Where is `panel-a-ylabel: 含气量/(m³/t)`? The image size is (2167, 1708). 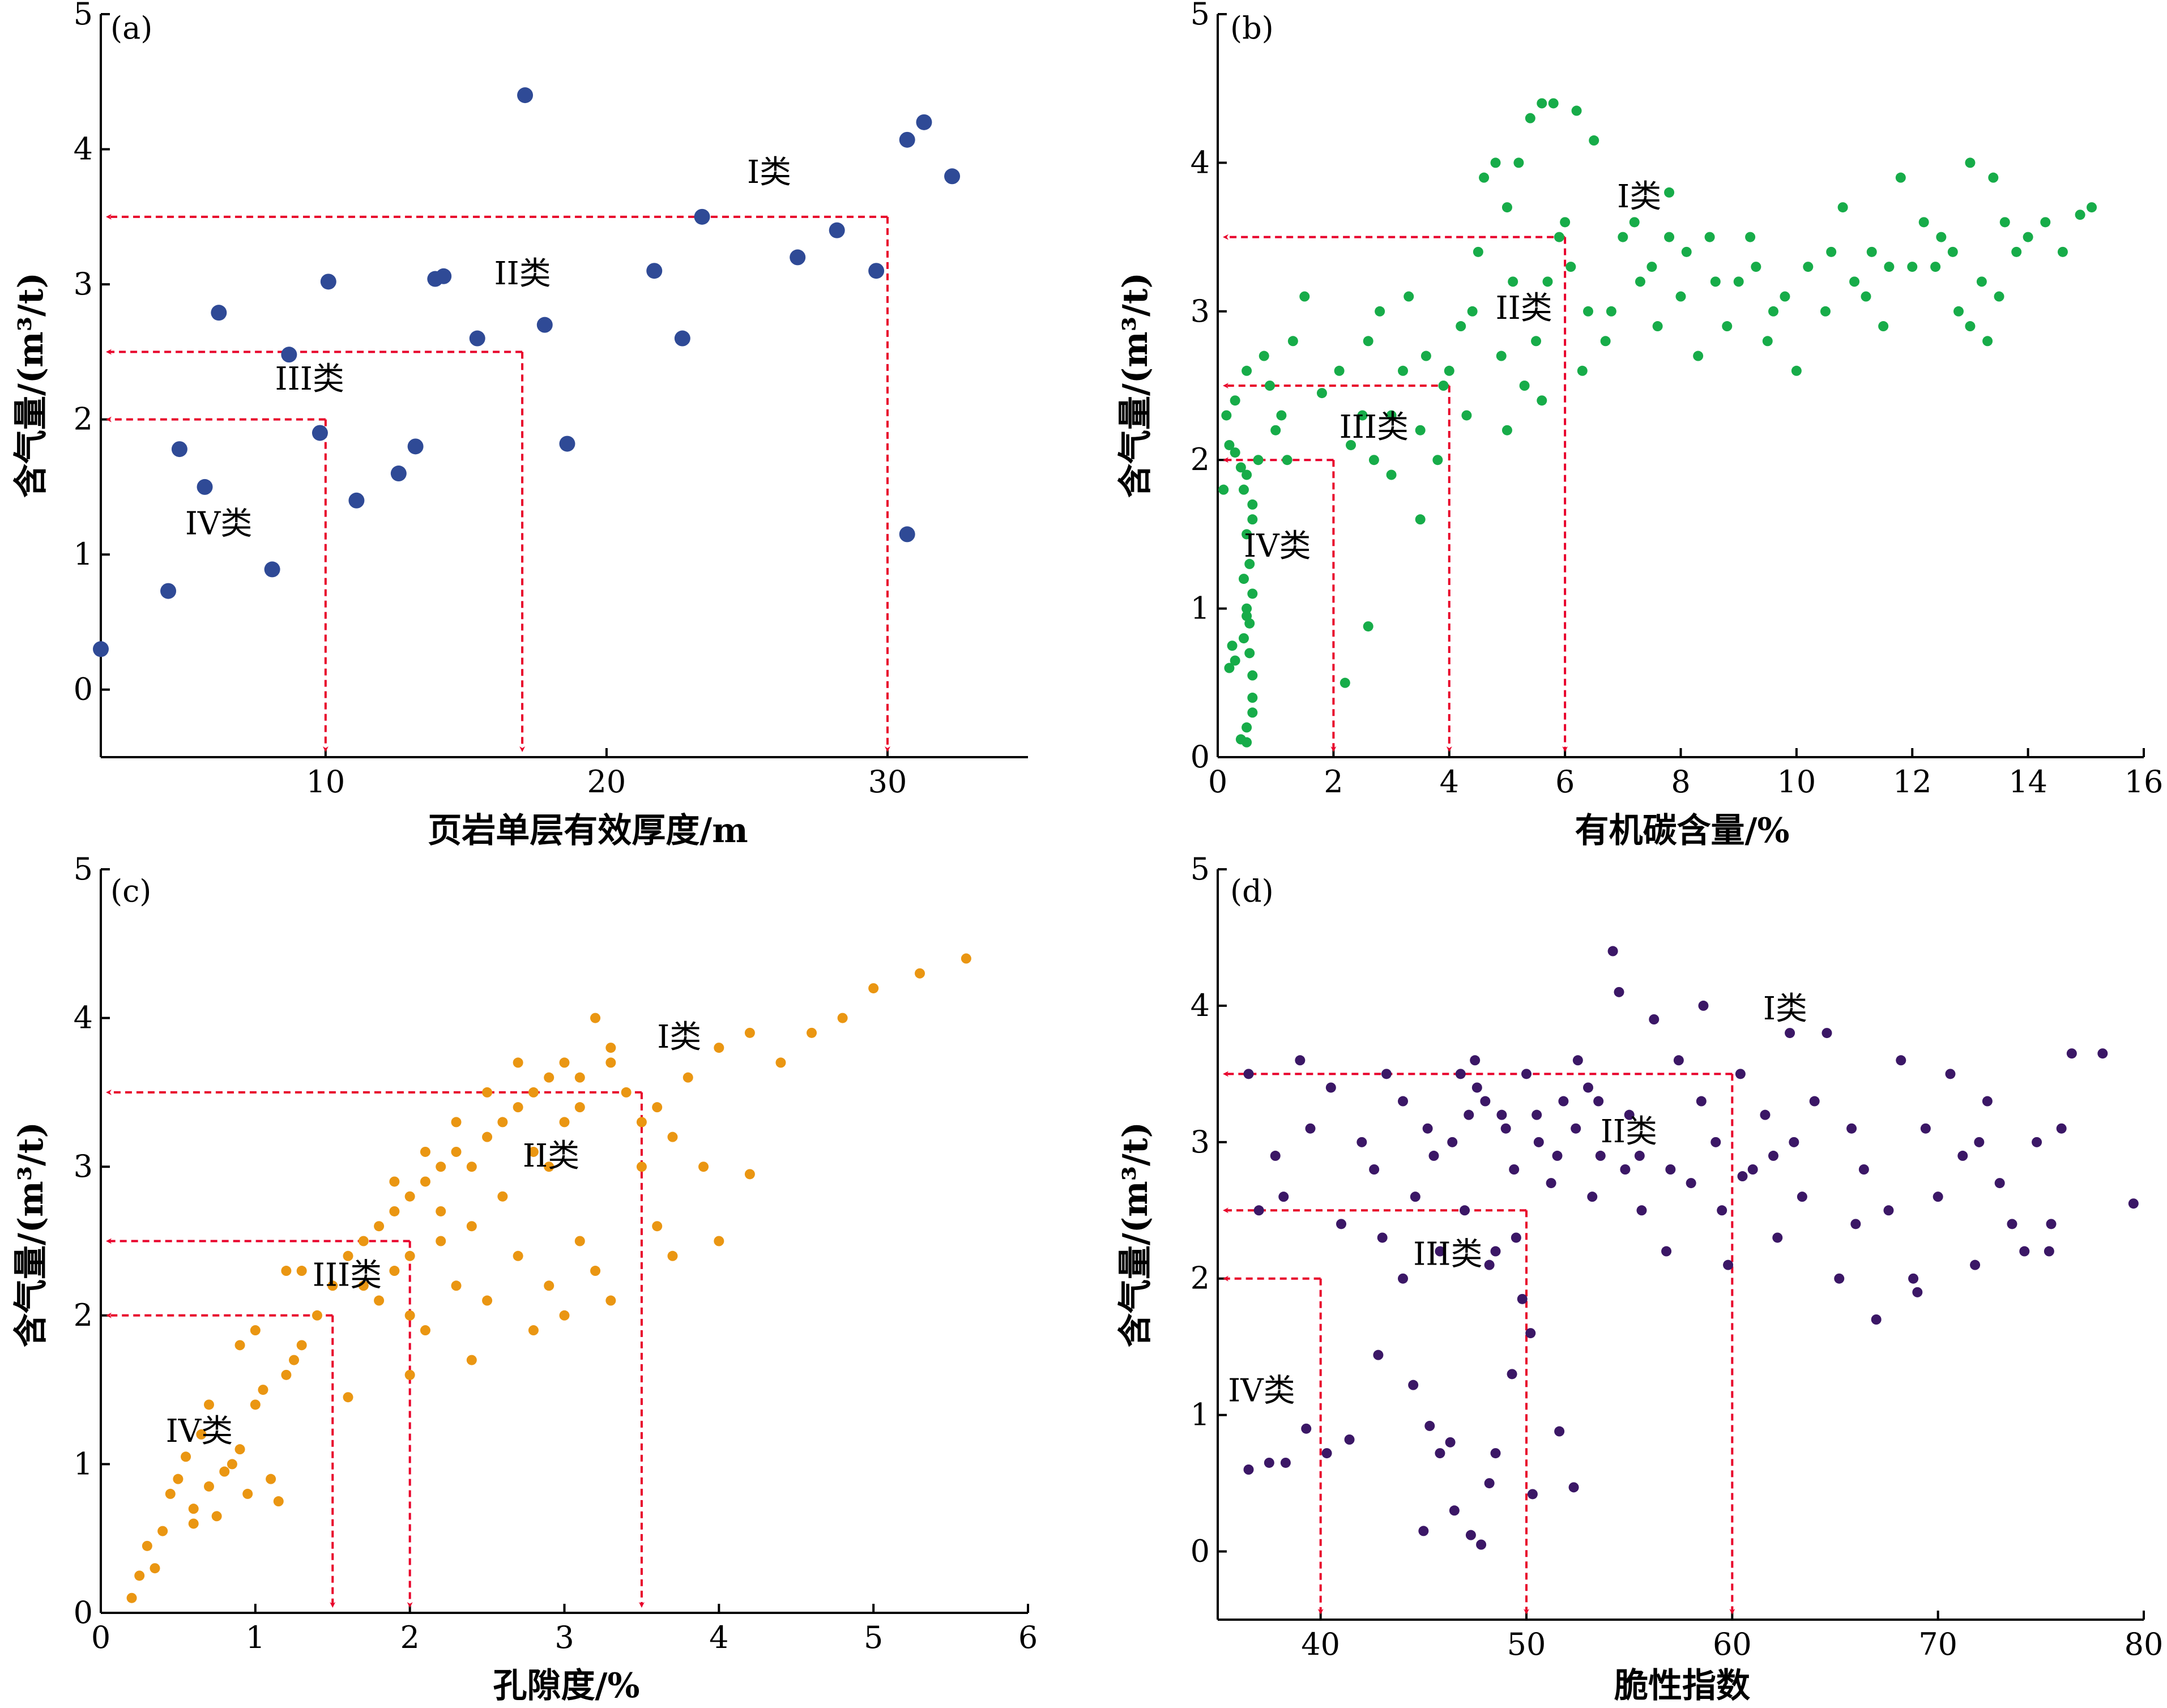 panel-a-ylabel: 含气量/(m³/t) is located at coordinates (31, 385).